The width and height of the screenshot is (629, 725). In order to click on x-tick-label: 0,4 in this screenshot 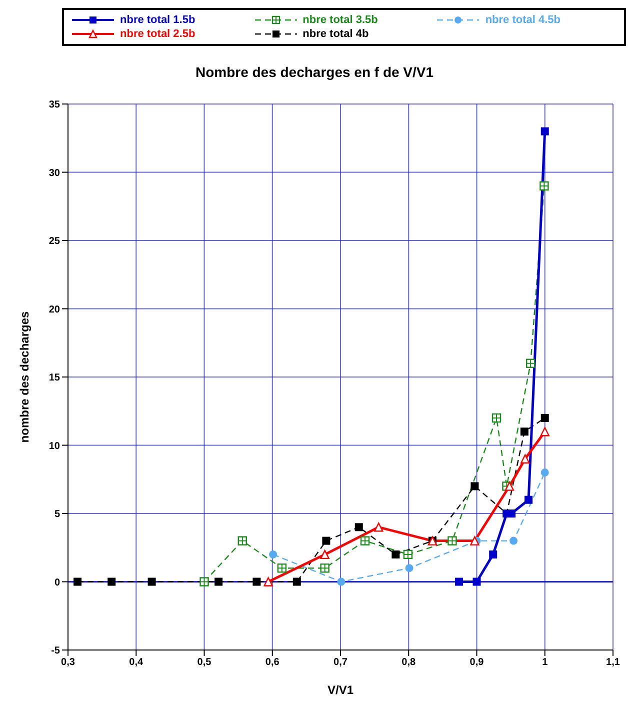, I will do `click(136, 662)`.